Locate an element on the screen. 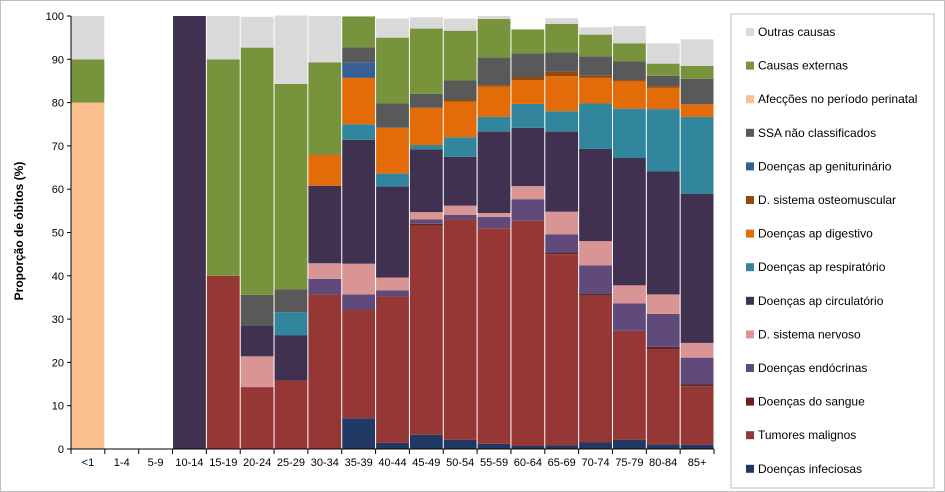  legend-label: SSA não classificados is located at coordinates (817, 133).